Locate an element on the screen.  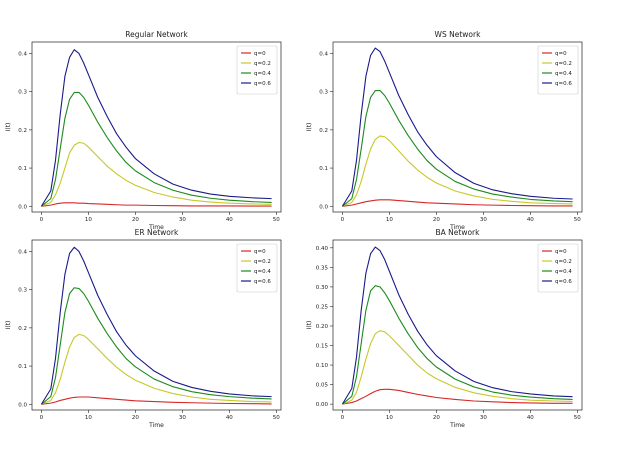
y-tick-label: 0.05 is located at coordinates (322, 386).